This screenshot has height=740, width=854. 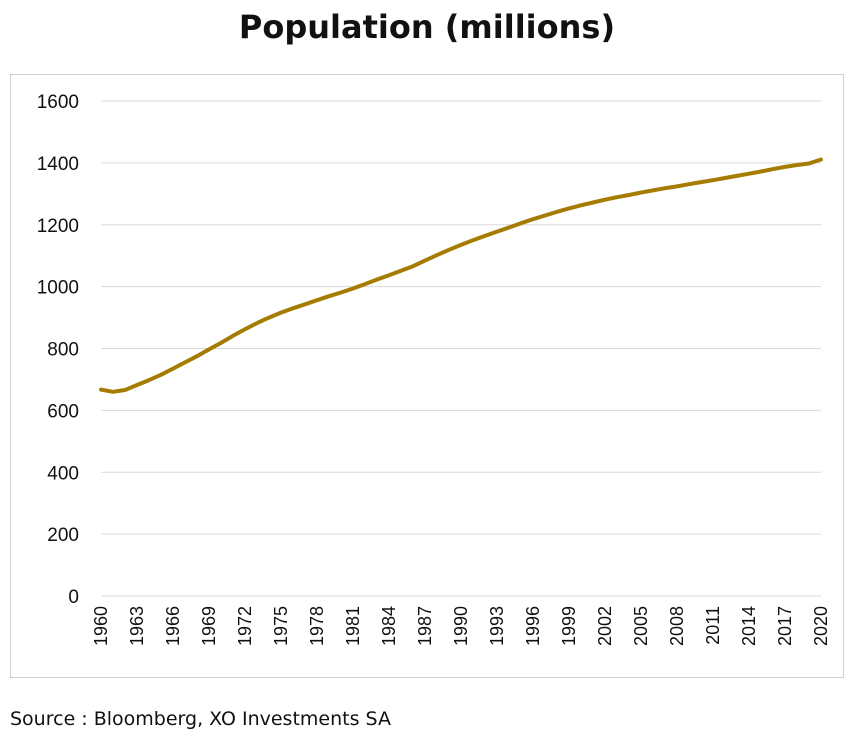 What do you see at coordinates (533, 626) in the screenshot?
I see `x-tick-label: 1996` at bounding box center [533, 626].